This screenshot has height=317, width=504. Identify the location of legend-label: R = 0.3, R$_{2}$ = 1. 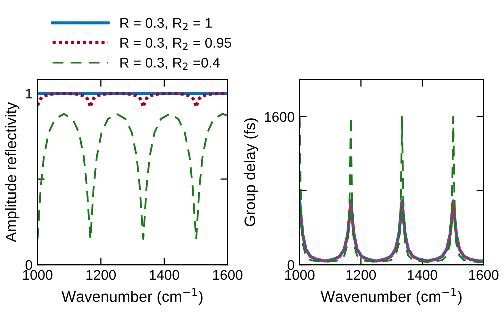
(166, 24).